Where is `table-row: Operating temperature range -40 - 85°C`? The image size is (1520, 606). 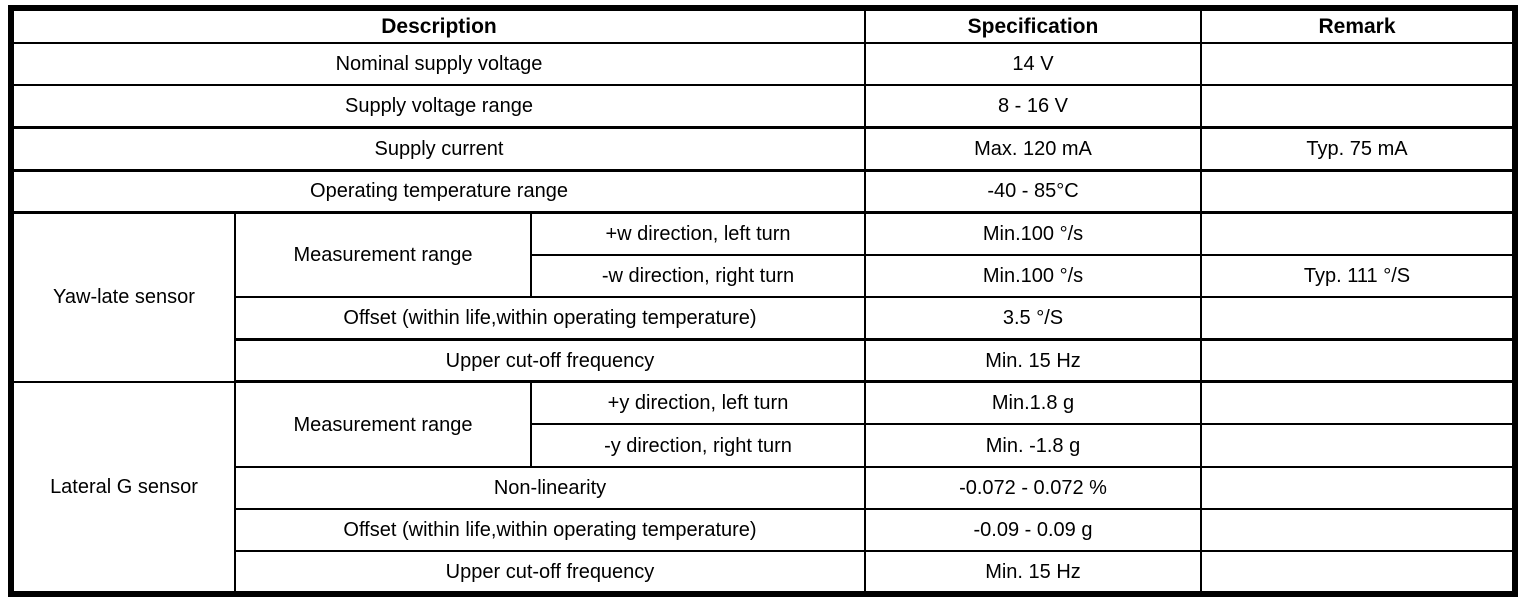
table-row: Operating temperature range -40 - 85°C is located at coordinates (763, 191).